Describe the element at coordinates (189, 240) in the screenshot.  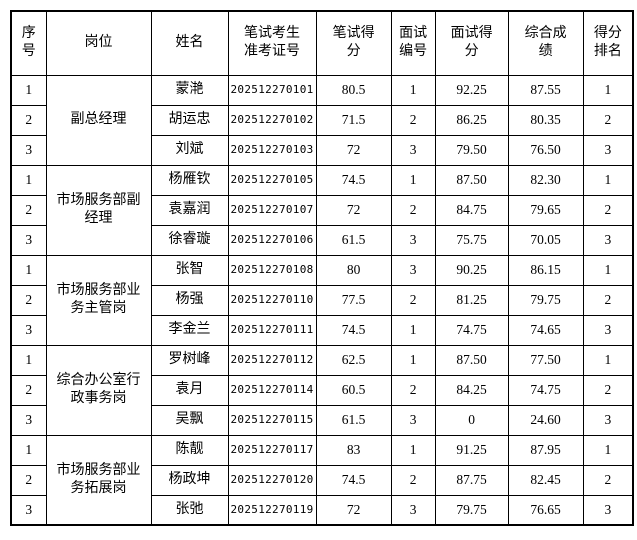
I see `name-cell: 徐睿璇` at that location.